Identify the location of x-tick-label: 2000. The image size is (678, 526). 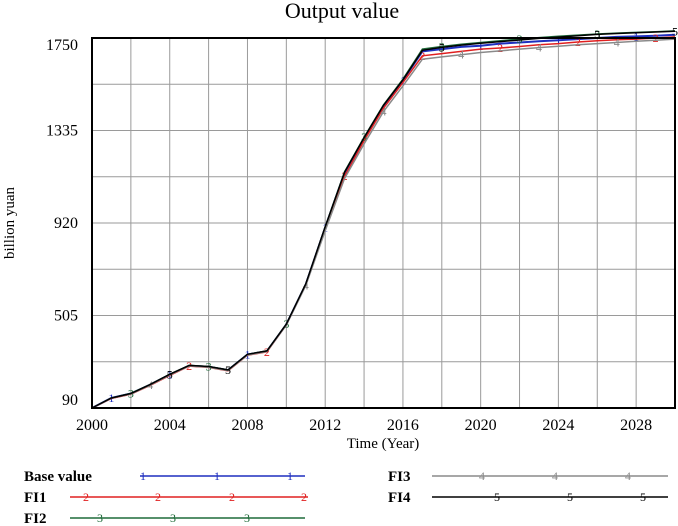
(92, 425).